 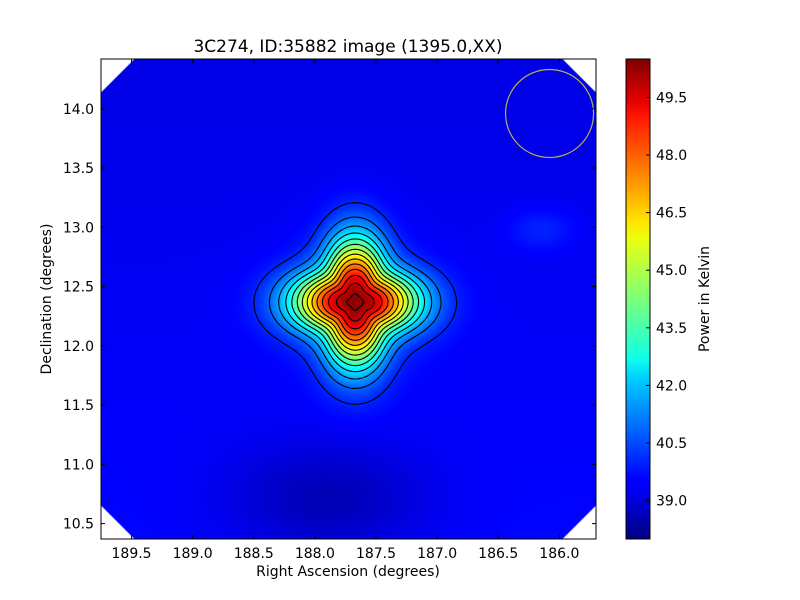 What do you see at coordinates (671, 98) in the screenshot?
I see `colorbar-tick-label: 49.5` at bounding box center [671, 98].